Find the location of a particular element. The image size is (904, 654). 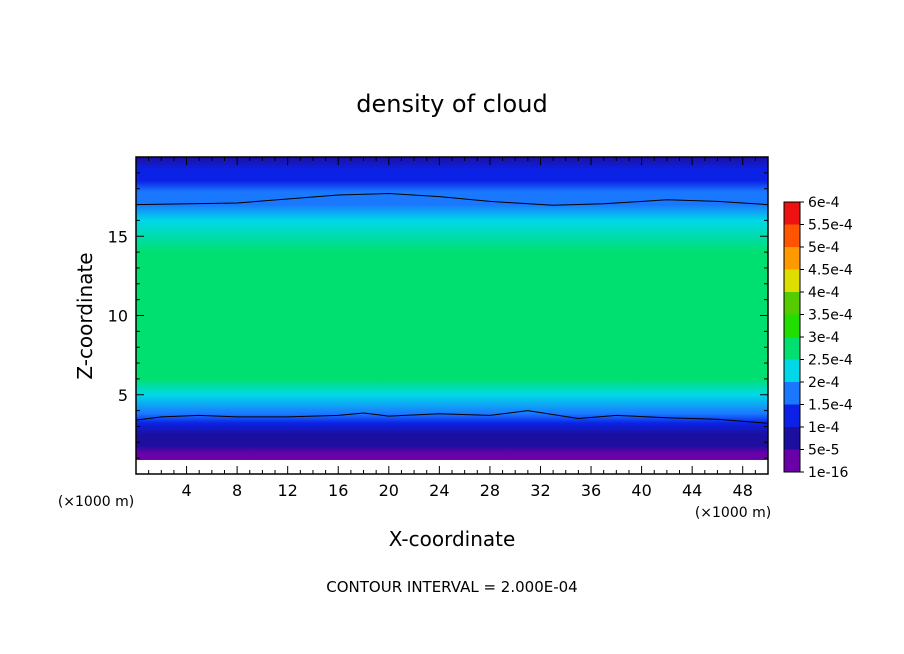

colorbar-label: 1.5e-4 is located at coordinates (830, 406).